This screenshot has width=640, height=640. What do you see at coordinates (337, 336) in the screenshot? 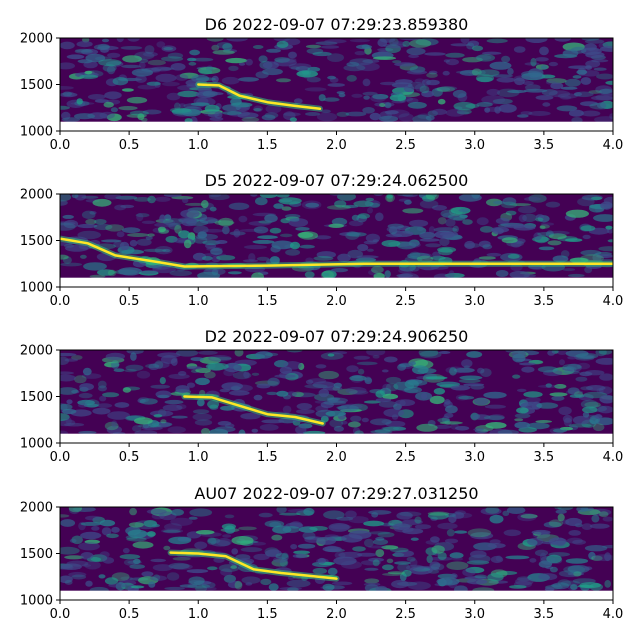
I see `panel-title: D2 2022-09-07 07:29:24.906250` at bounding box center [337, 336].